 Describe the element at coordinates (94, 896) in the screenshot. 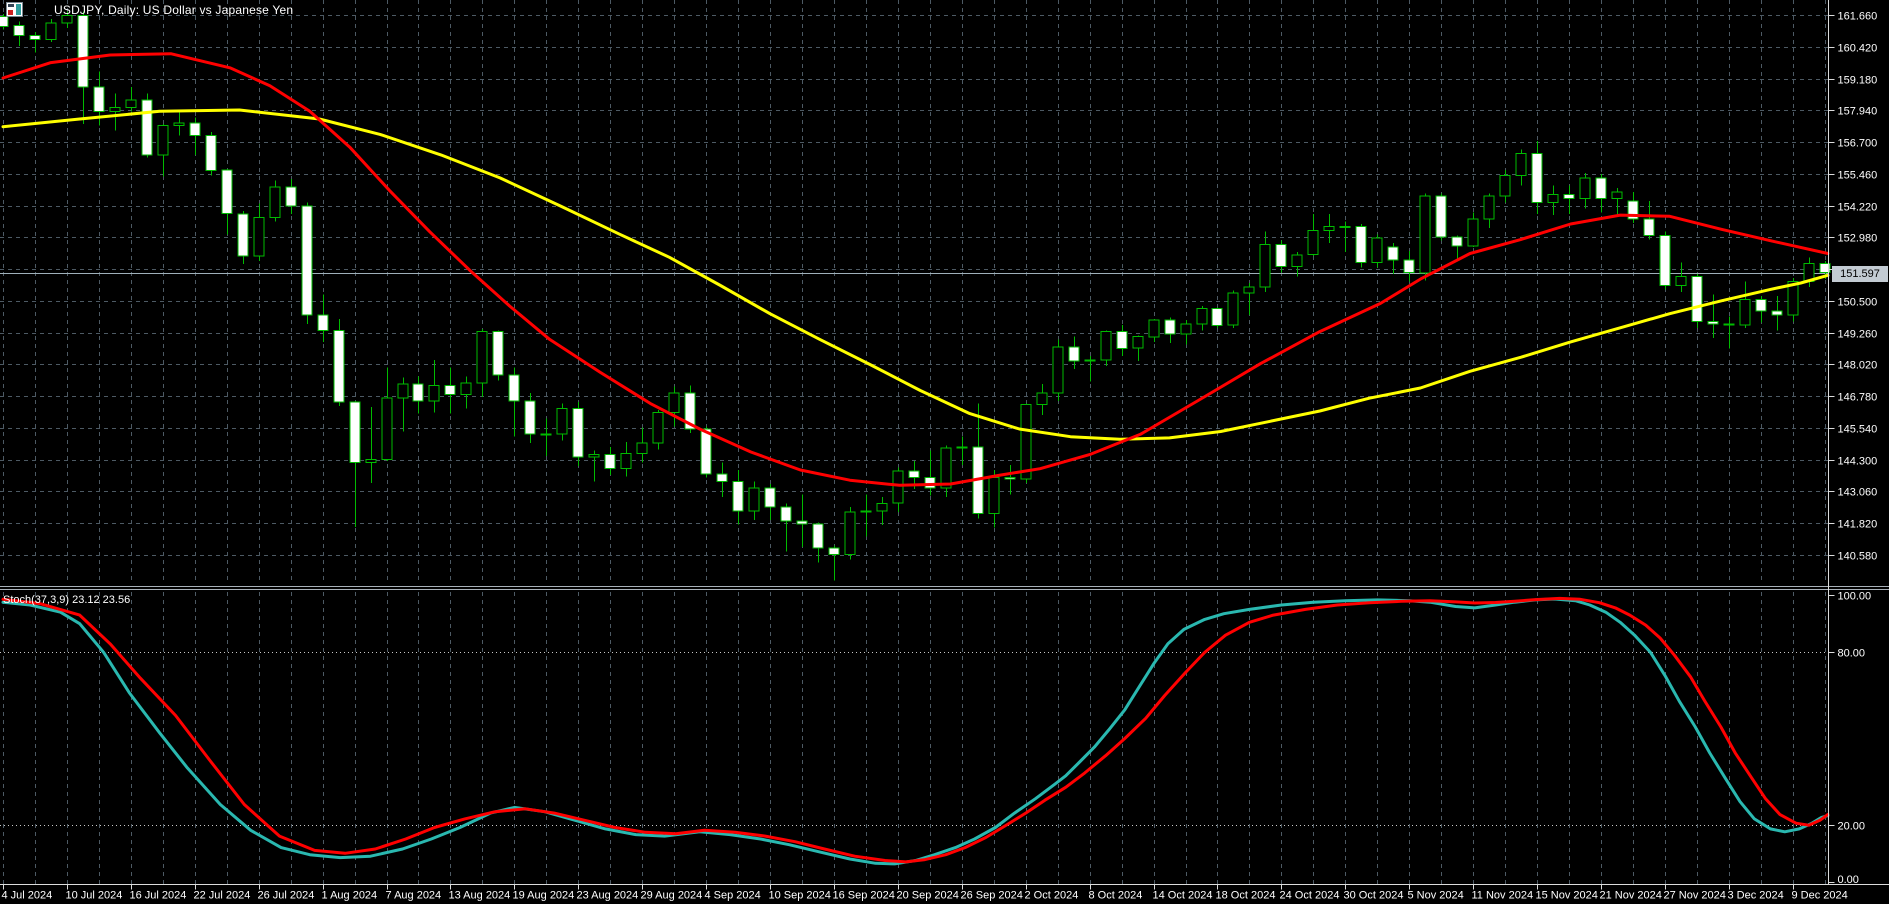

I see `date-axis-label: 10 Jul 2024` at that location.